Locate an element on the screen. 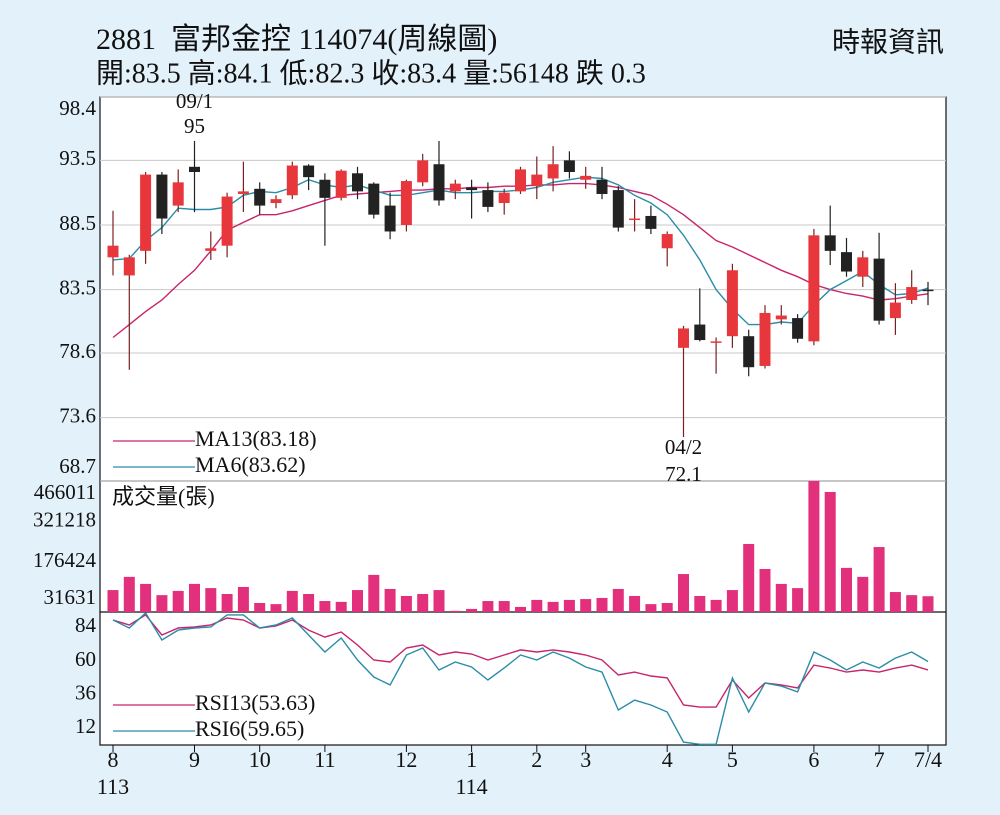 This screenshot has width=1000, height=815. y-tick-label: 12 is located at coordinates (85, 726).